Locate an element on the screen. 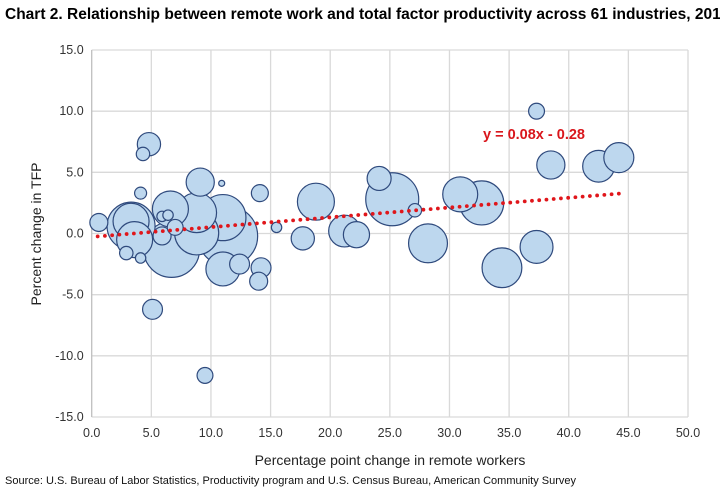  x-tick-label: 30.0 is located at coordinates (449, 433).